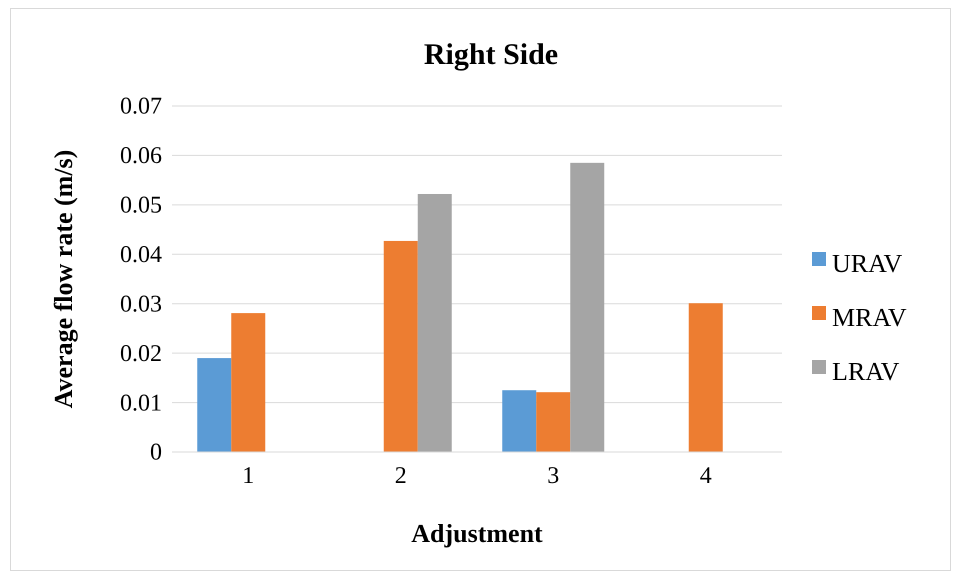  Describe the element at coordinates (867, 263) in the screenshot. I see `legend-label: URAV` at that location.